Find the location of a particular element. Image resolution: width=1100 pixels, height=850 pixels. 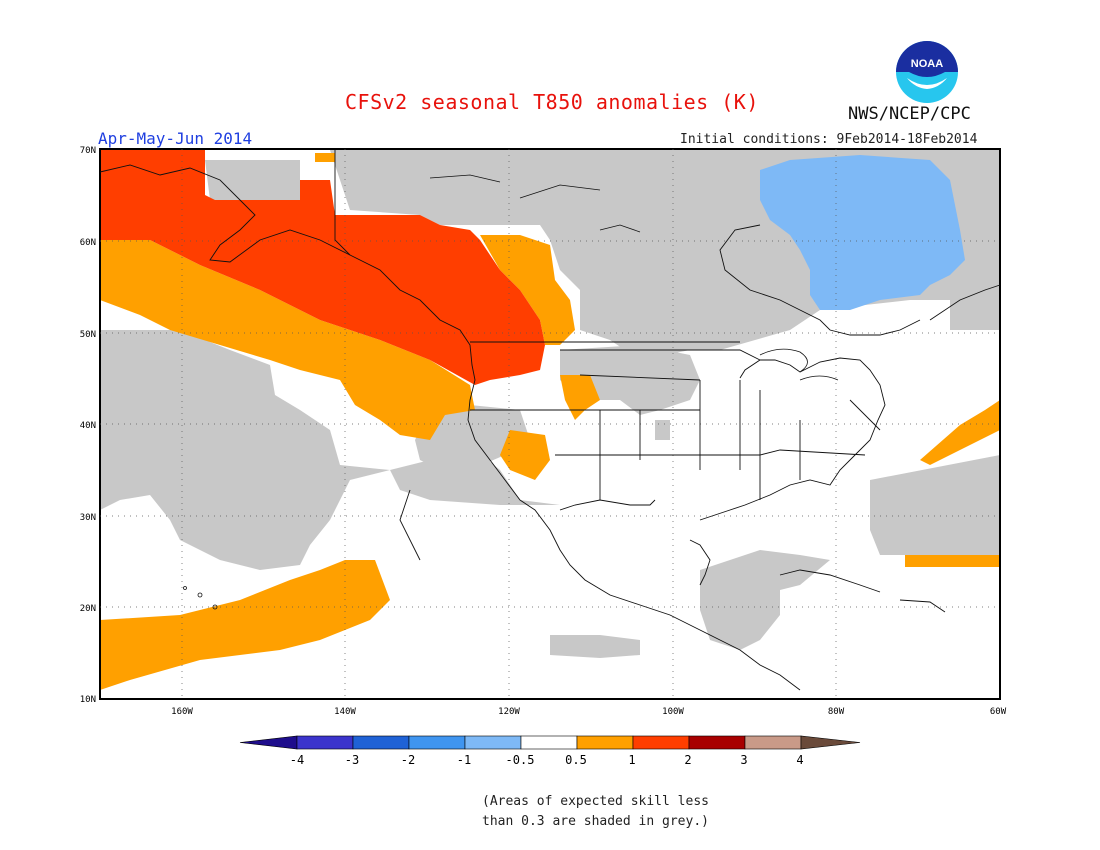

initial-conditions-label: Initial conditions: 9Feb2014-18Feb2014 is located at coordinates (829, 139).